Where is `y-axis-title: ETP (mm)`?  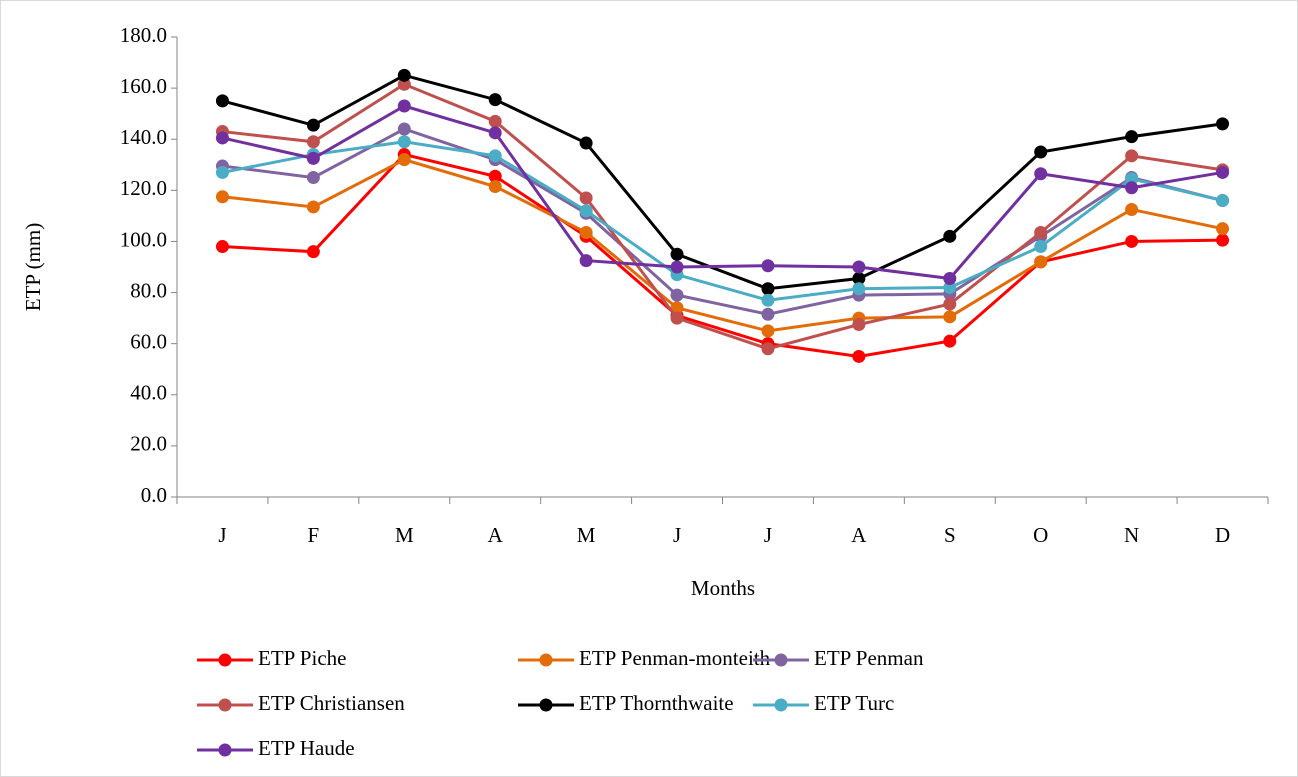
y-axis-title: ETP (mm) is located at coordinates (33, 267).